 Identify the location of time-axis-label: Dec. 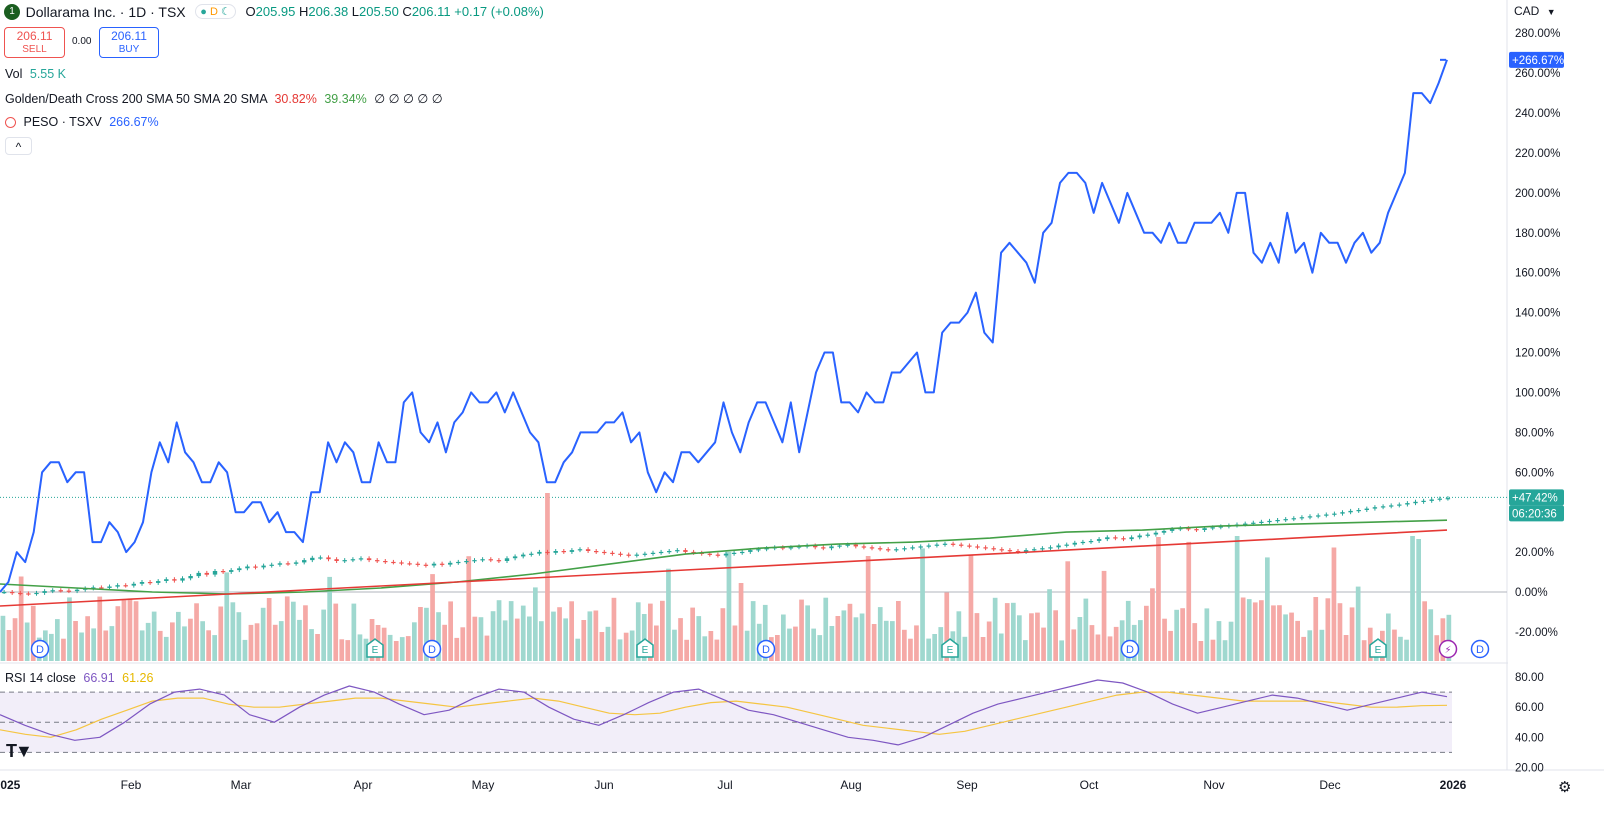
(1329, 785).